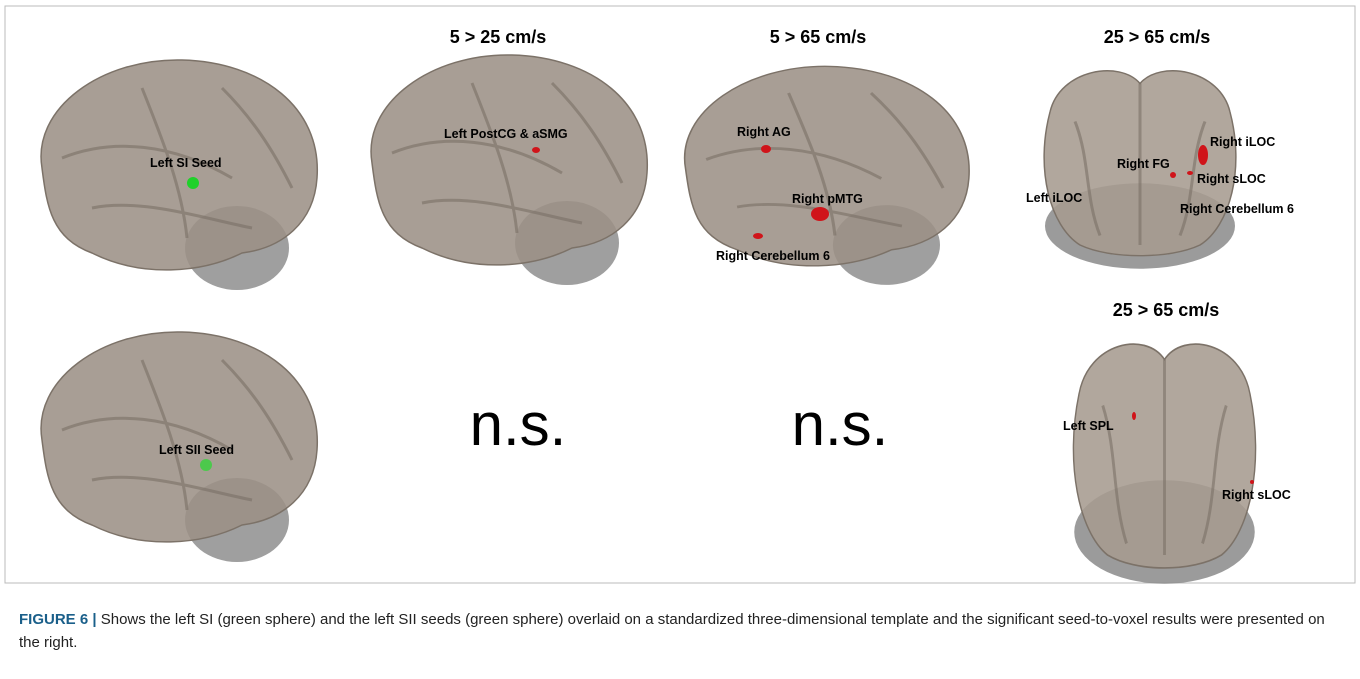 Image resolution: width=1360 pixels, height=679 pixels. What do you see at coordinates (764, 132) in the screenshot?
I see `label: Right AG` at bounding box center [764, 132].